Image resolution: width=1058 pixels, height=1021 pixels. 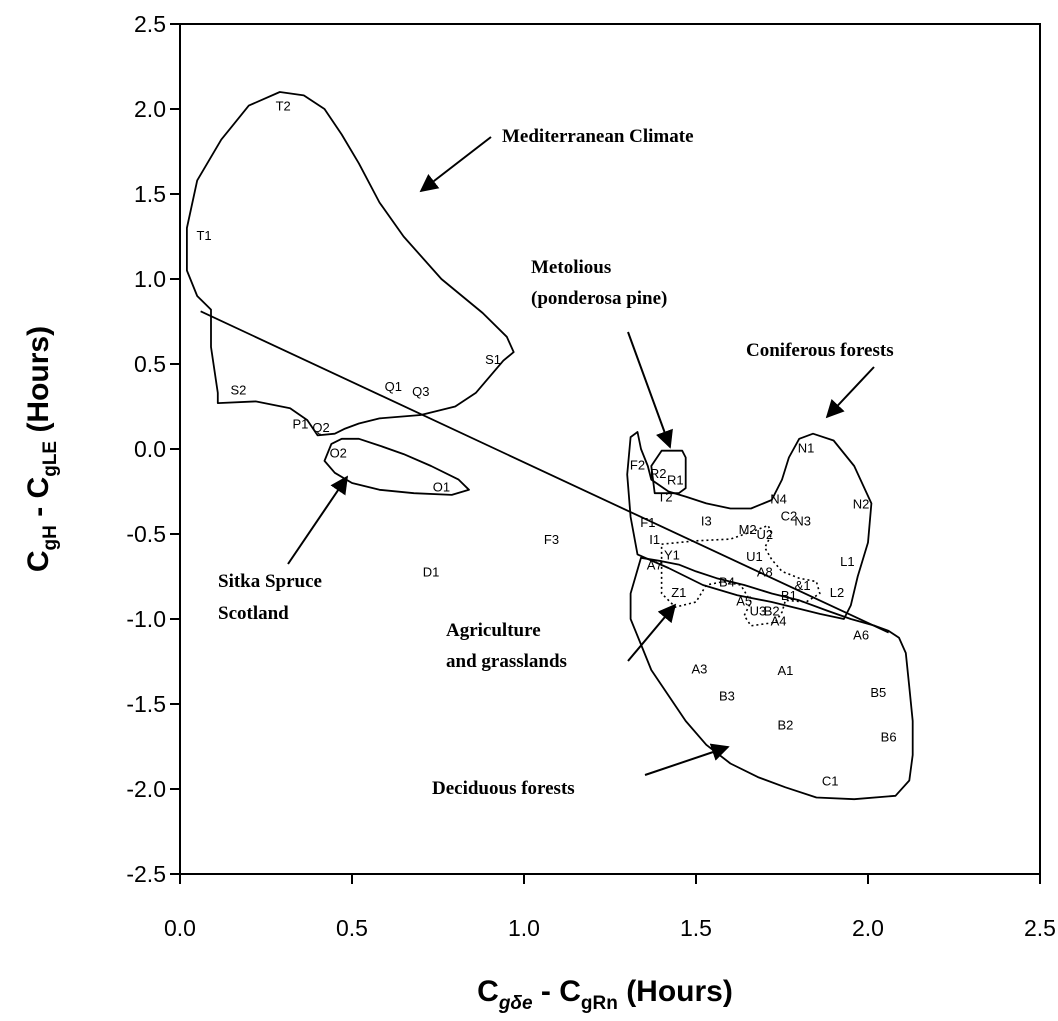 I want to click on point-label: B4, so click(x=727, y=582).